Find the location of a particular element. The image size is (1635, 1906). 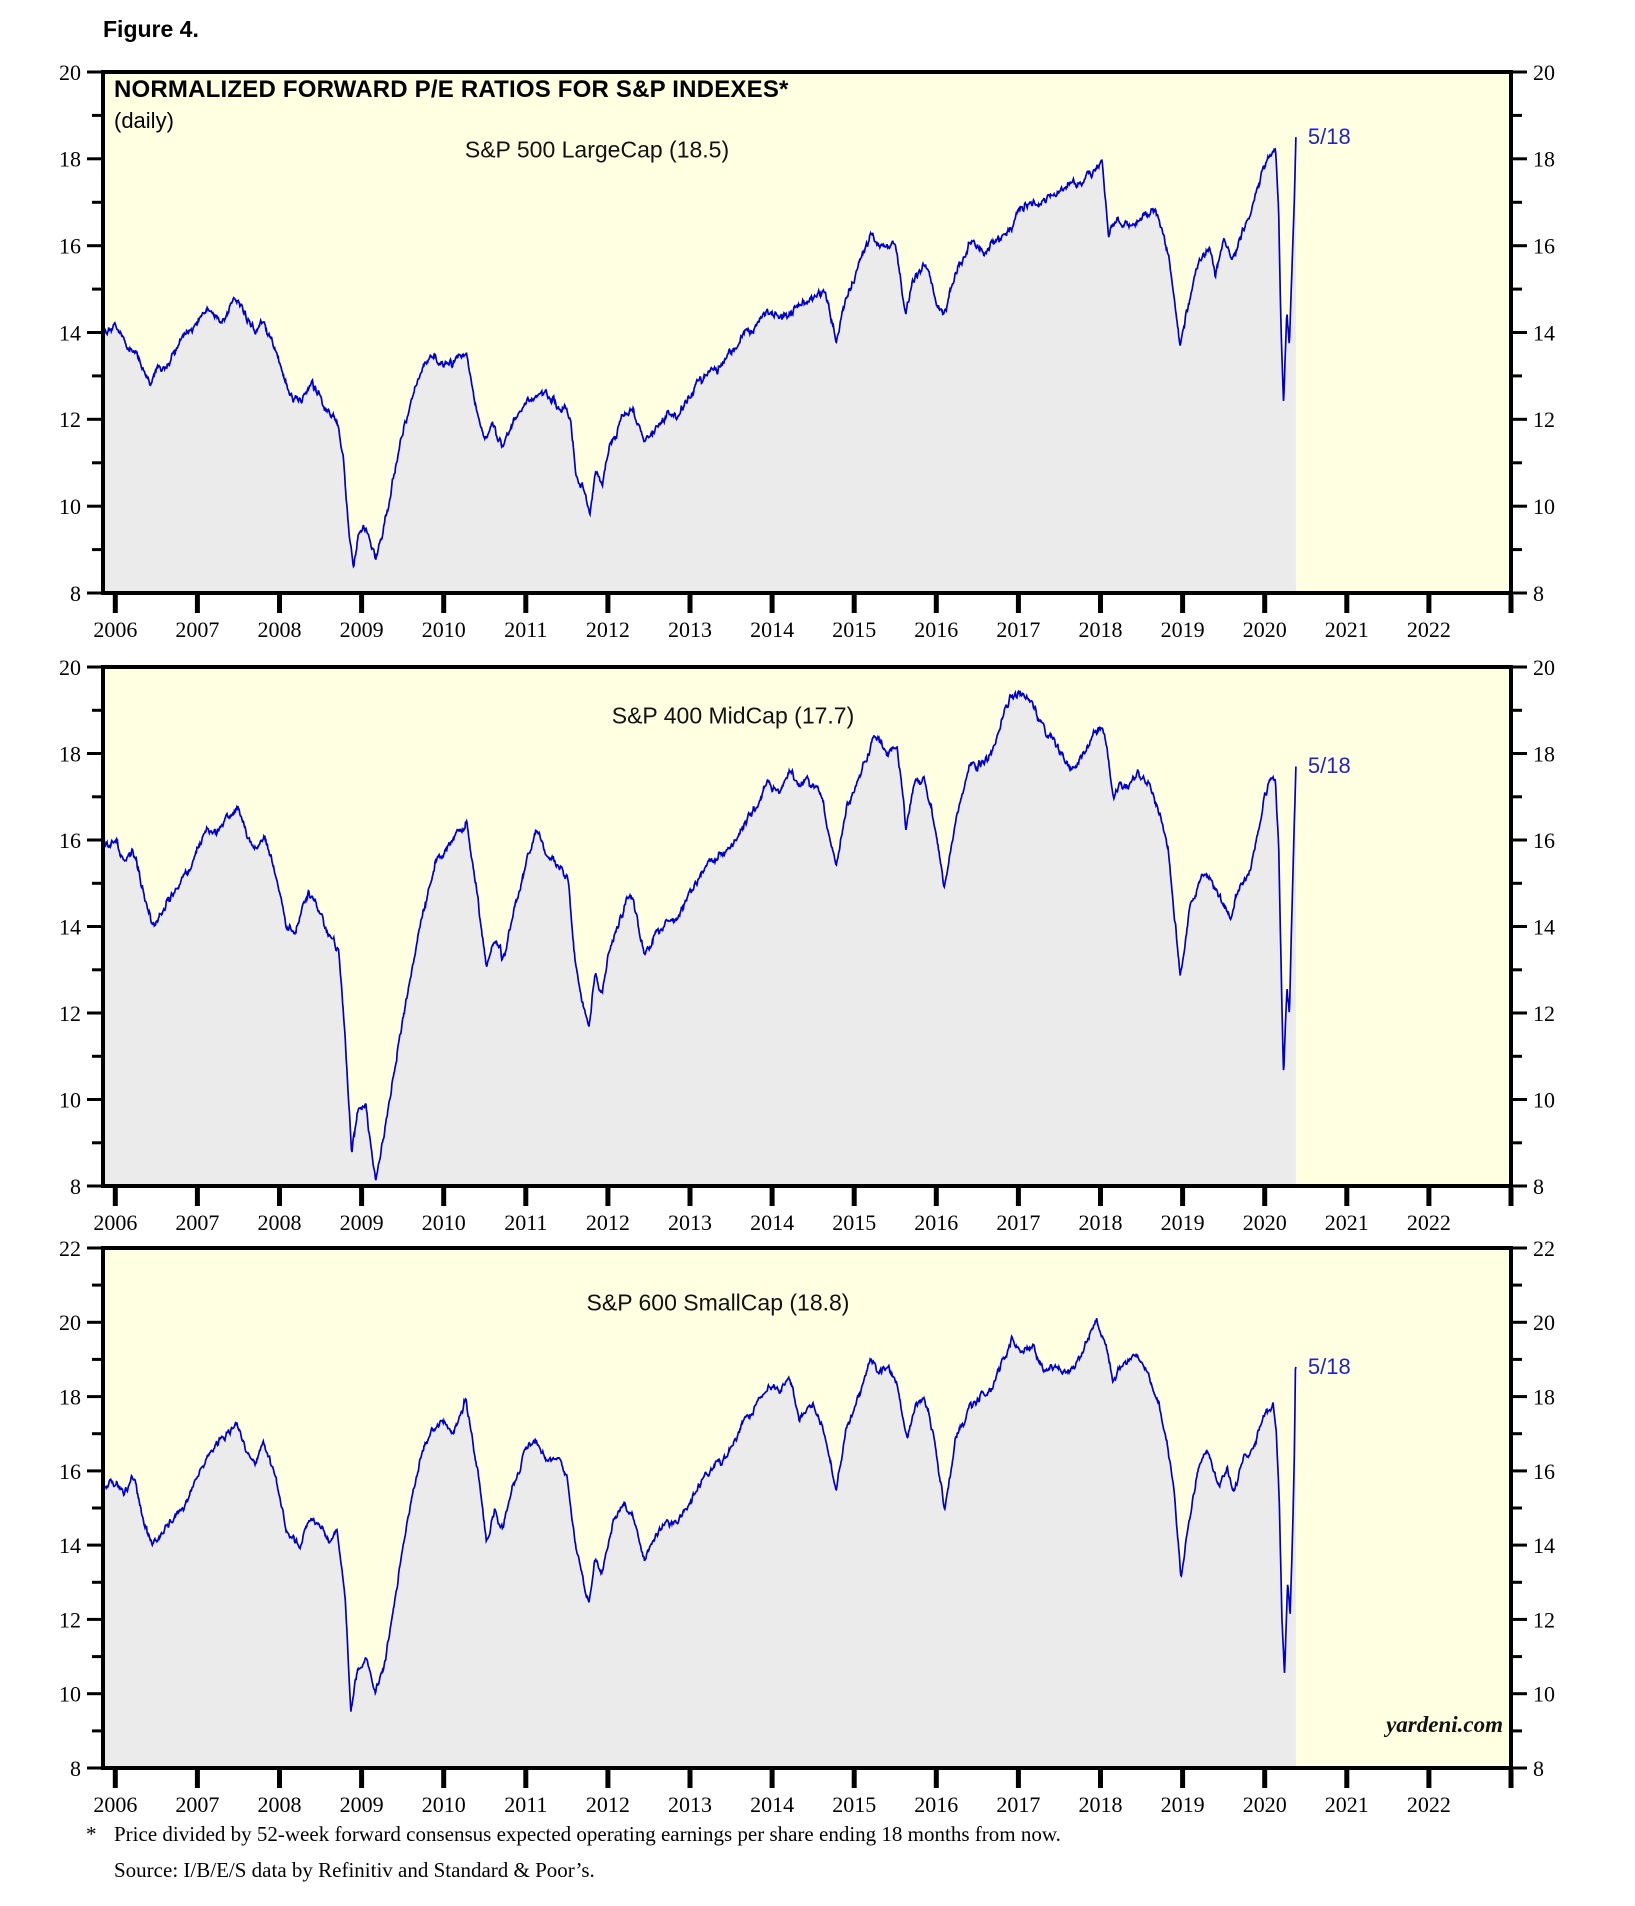

svg-text: 2007 is located at coordinates (197, 629).